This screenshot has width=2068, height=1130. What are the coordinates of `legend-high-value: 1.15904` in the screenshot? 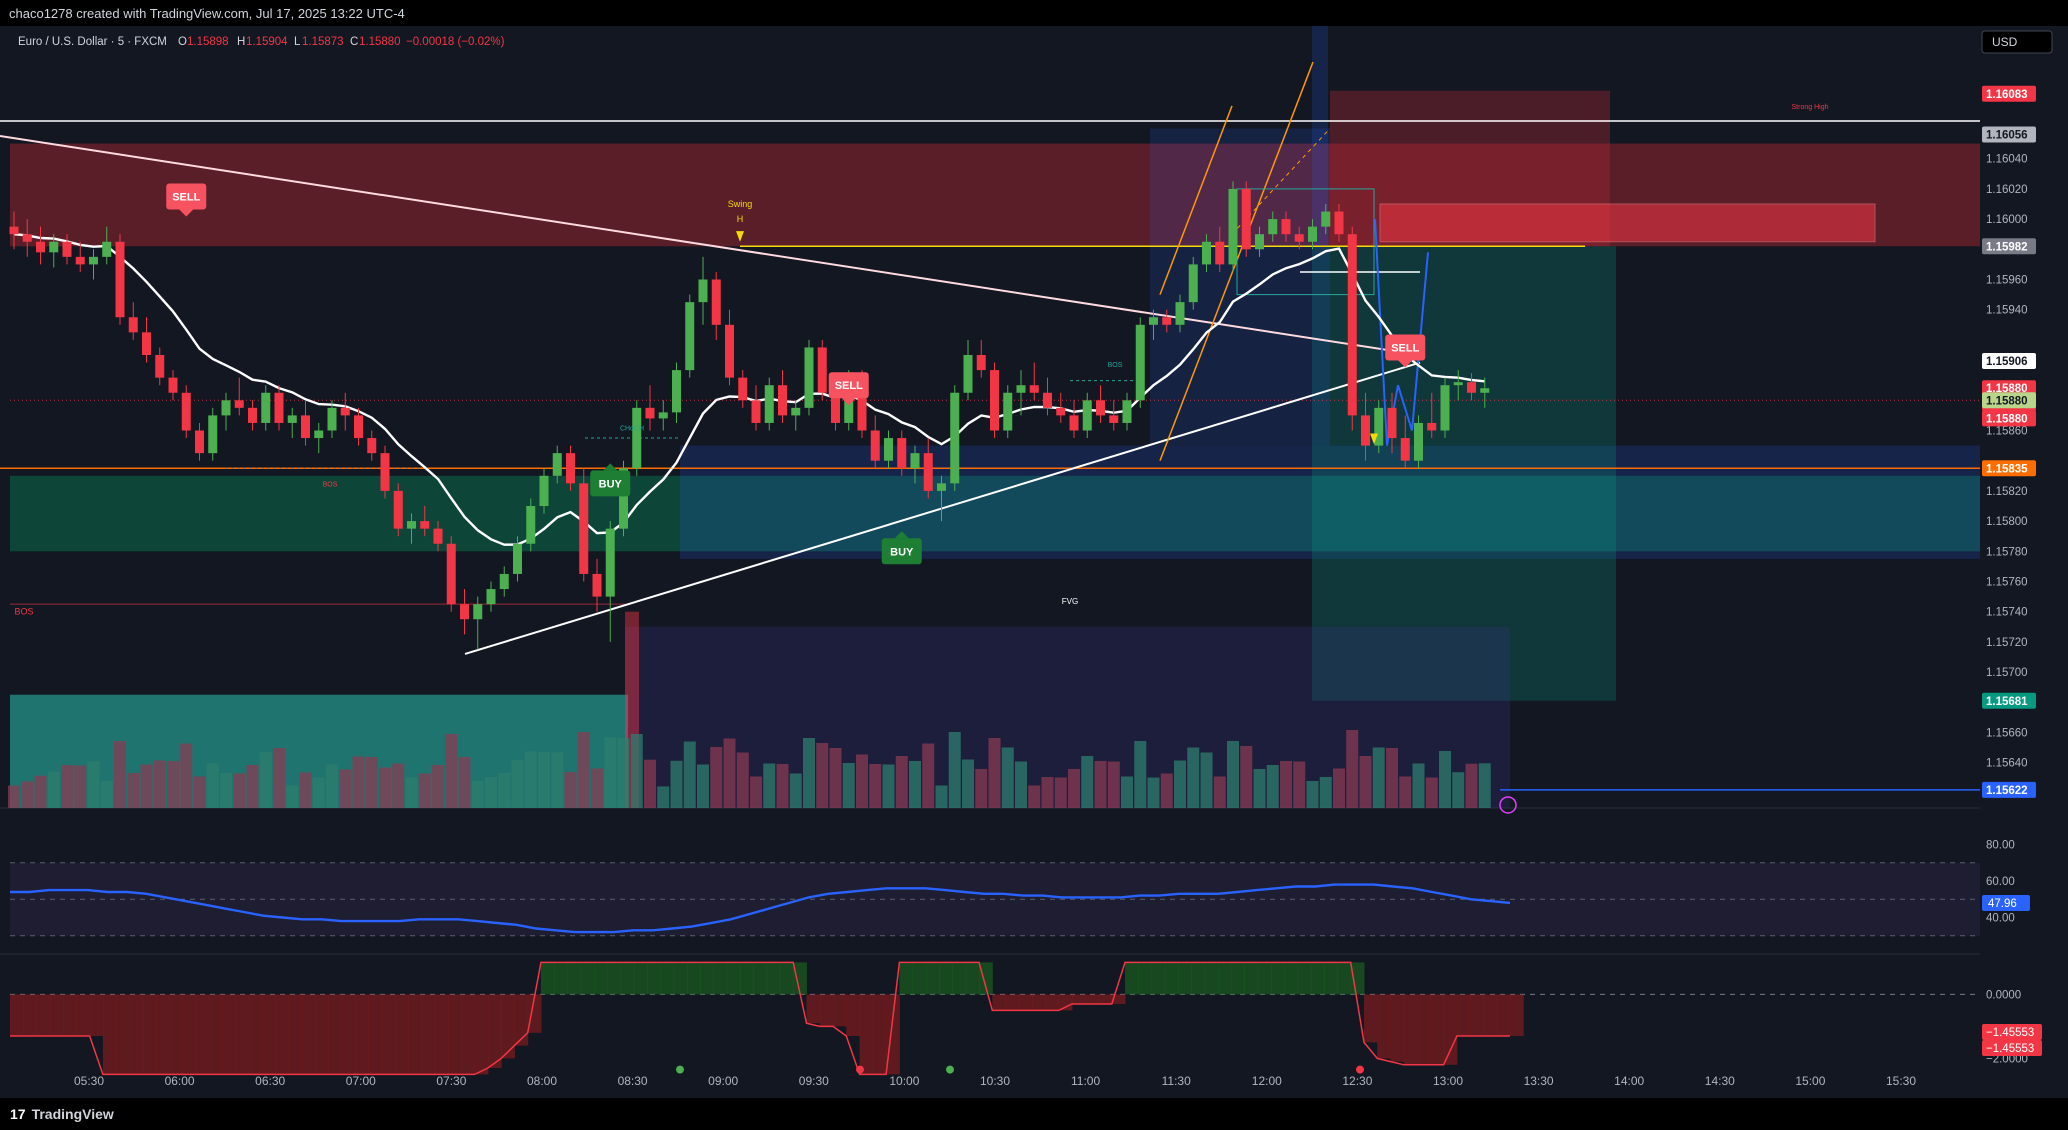 It's located at (267, 42).